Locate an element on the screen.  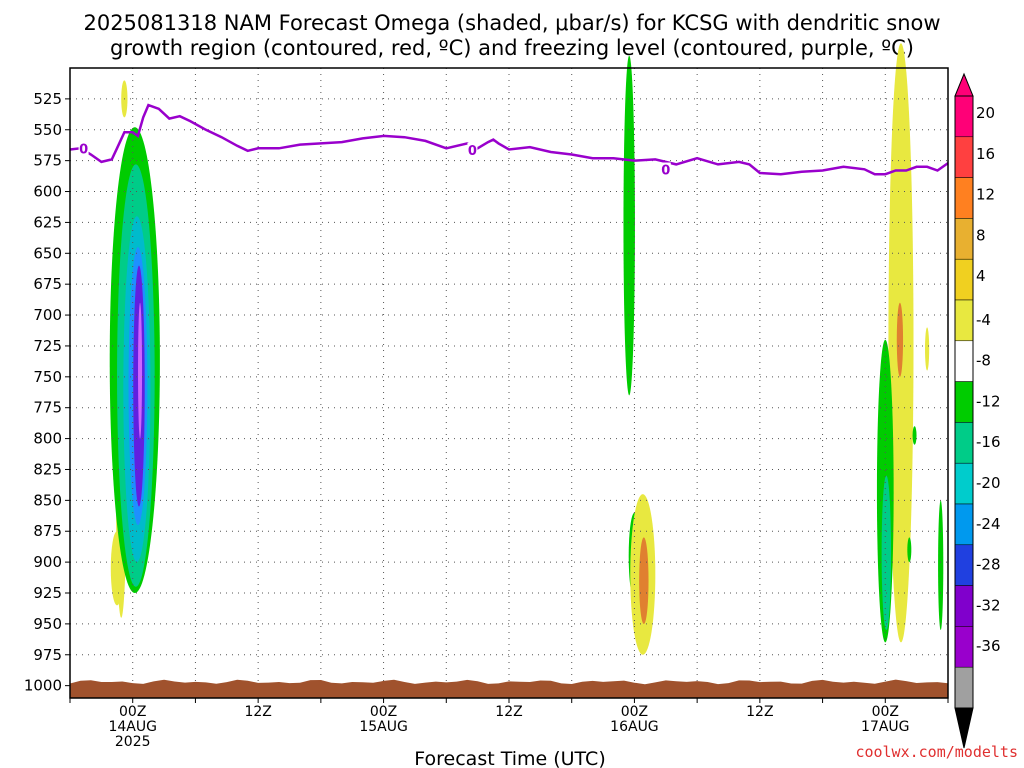
colorbar-label-12: -32 is located at coordinates (988, 605).